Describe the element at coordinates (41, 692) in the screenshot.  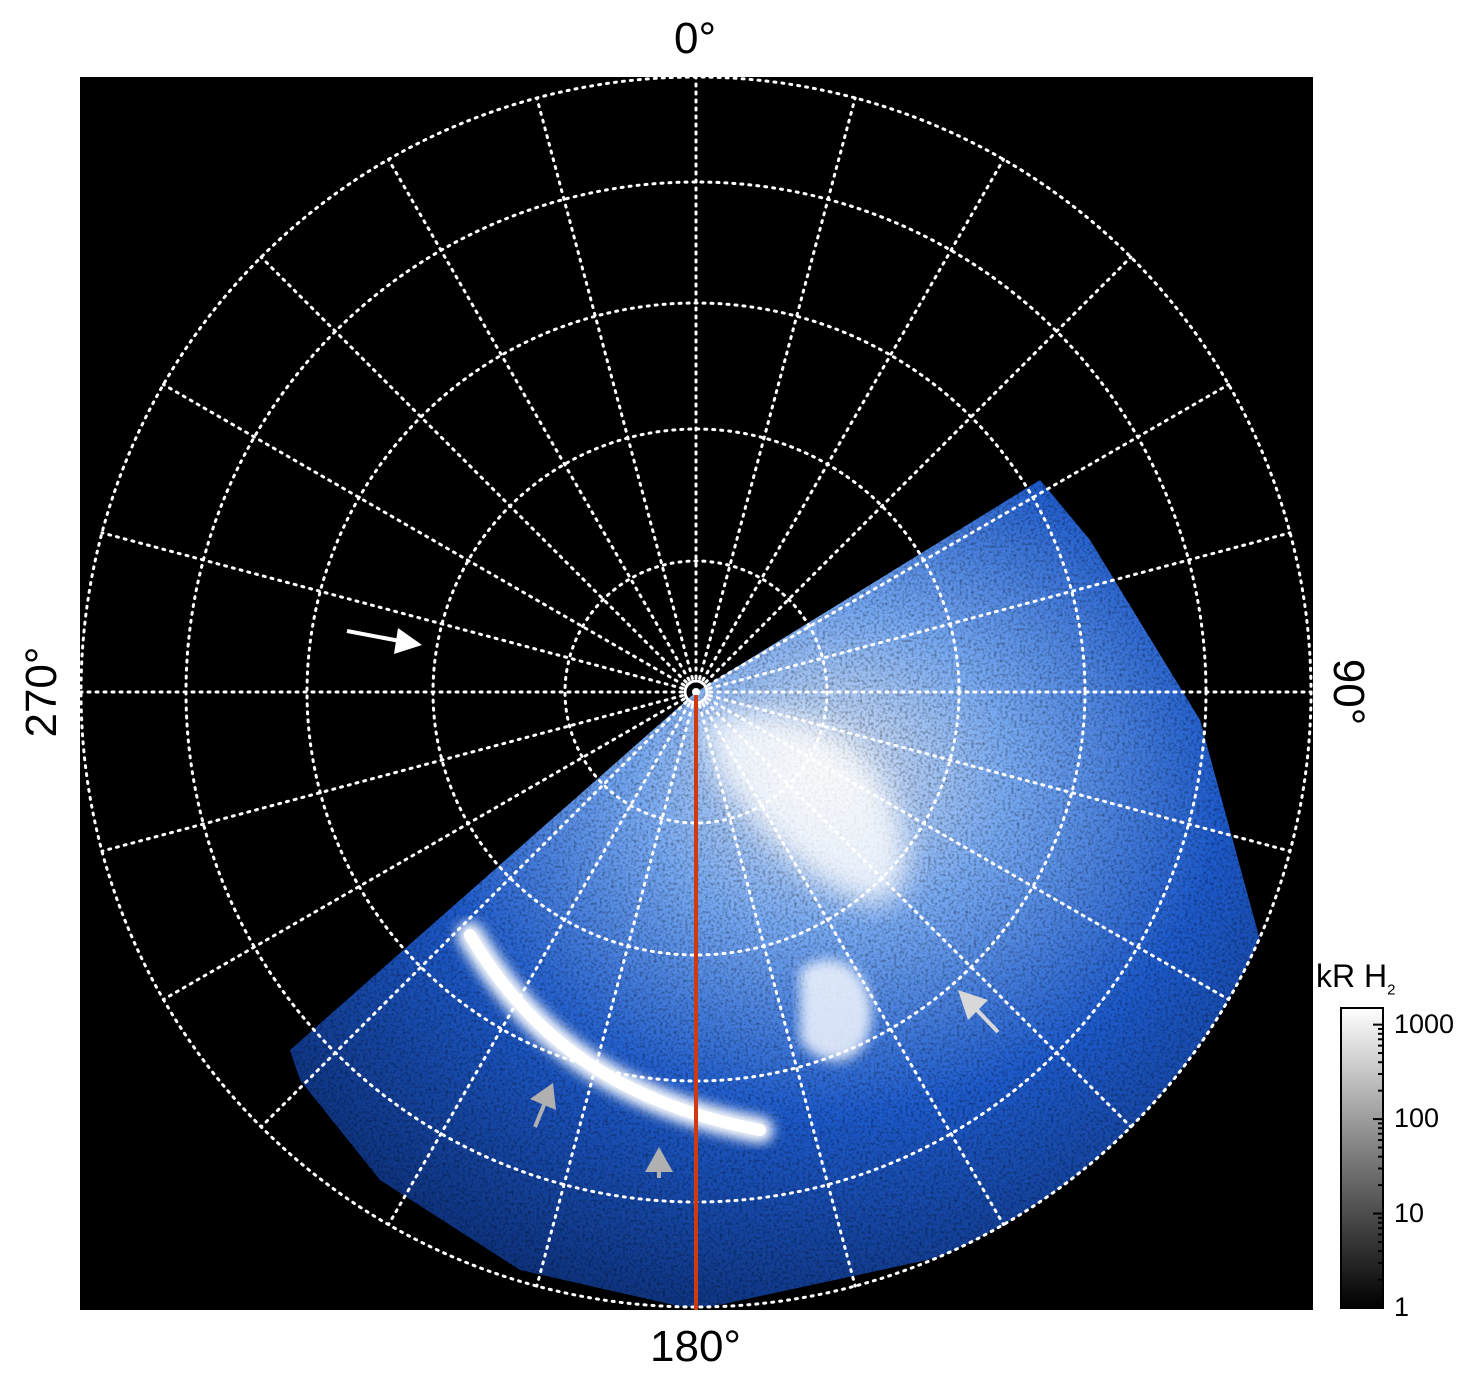
I see `label-270-deg: 270°` at that location.